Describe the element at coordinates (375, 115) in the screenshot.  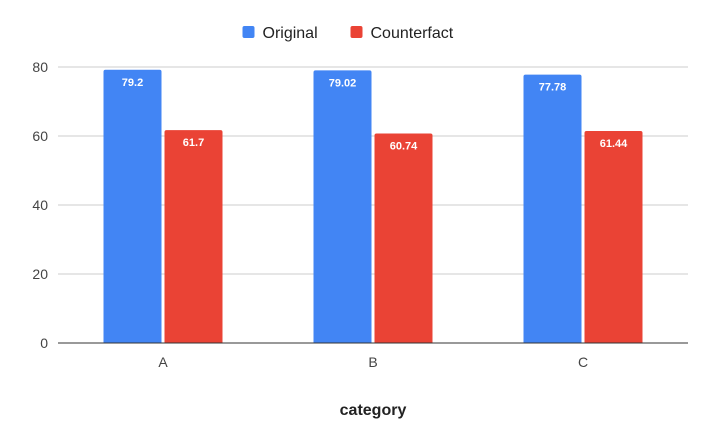
I see `data-labels: 79.2 61.7 79.02 60.74 77.78 61.44` at that location.